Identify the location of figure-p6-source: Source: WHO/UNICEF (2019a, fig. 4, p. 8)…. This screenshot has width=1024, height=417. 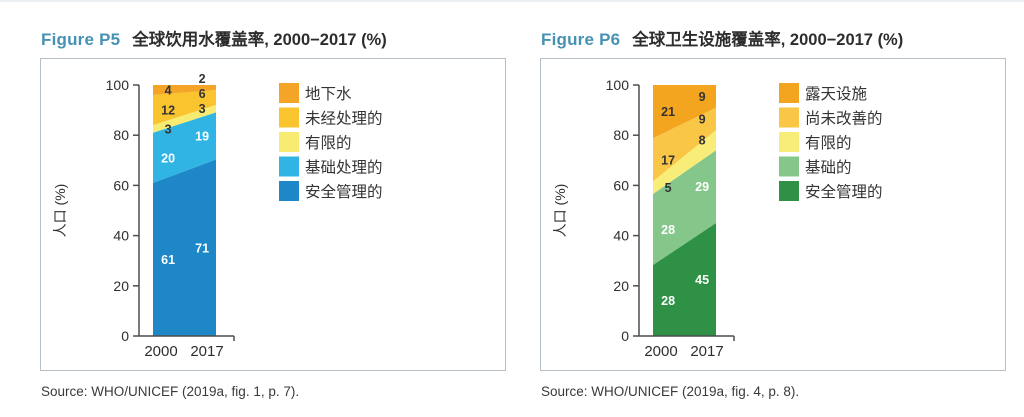
(670, 391).